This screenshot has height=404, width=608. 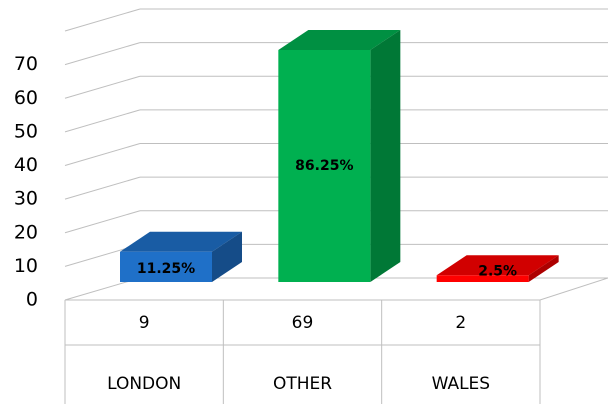 What do you see at coordinates (26, 232) in the screenshot?
I see `y-tick-label: 20` at bounding box center [26, 232].